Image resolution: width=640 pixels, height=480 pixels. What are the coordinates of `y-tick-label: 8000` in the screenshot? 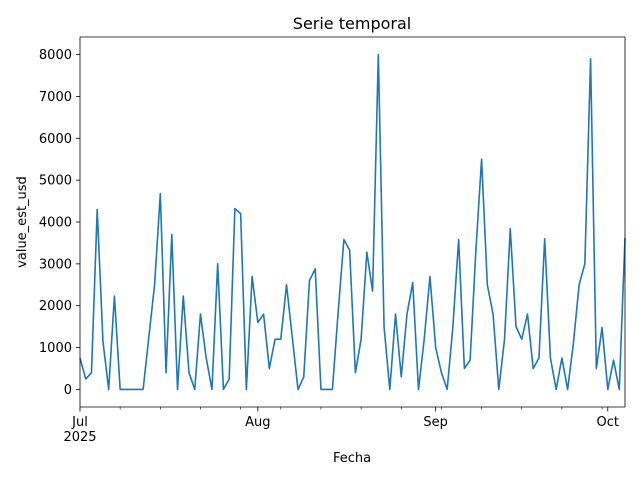 It's located at (55, 55).